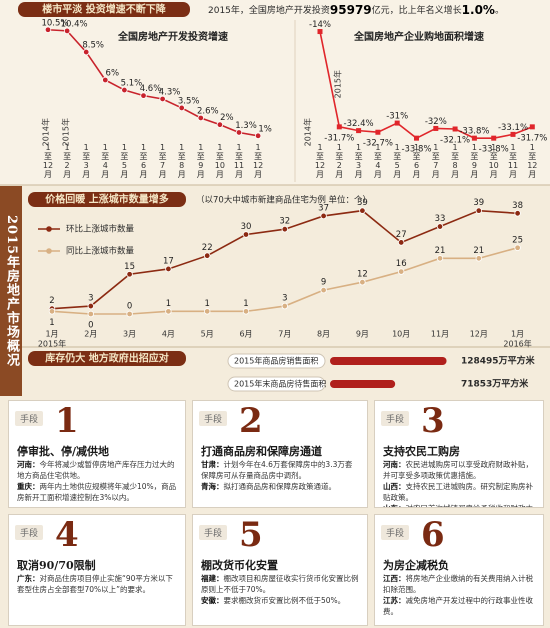 The width and height of the screenshot is (550, 628). Describe the element at coordinates (189, 101) in the screenshot. I see `data-label: 3.5%` at that location.